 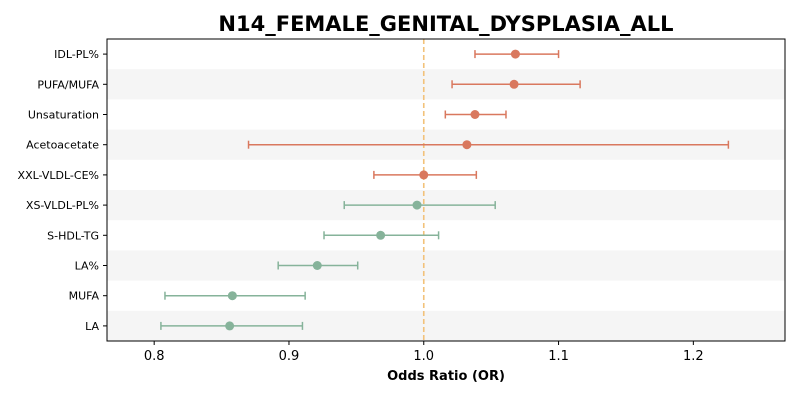 I want to click on y-tick-label: Acetoacetate, so click(x=62, y=145).